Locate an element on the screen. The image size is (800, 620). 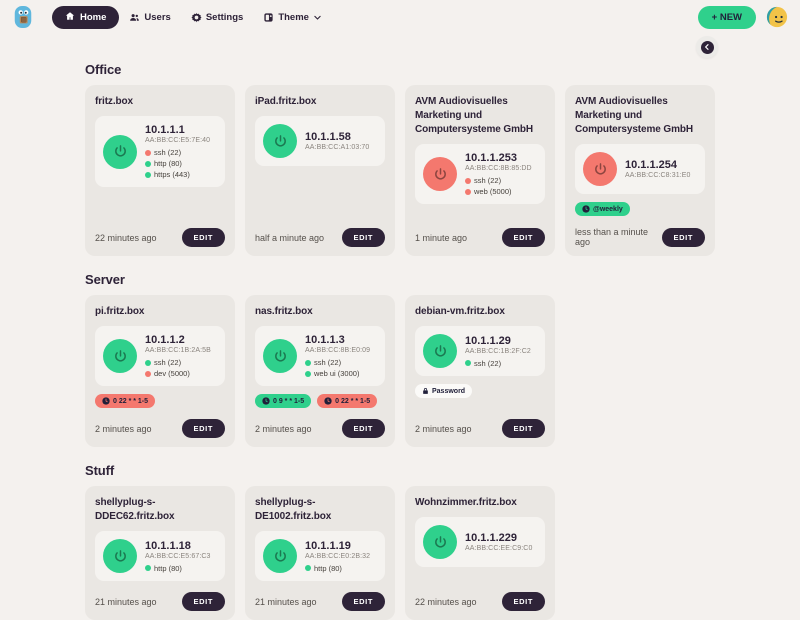
gear-icon is located at coordinates (196, 17).